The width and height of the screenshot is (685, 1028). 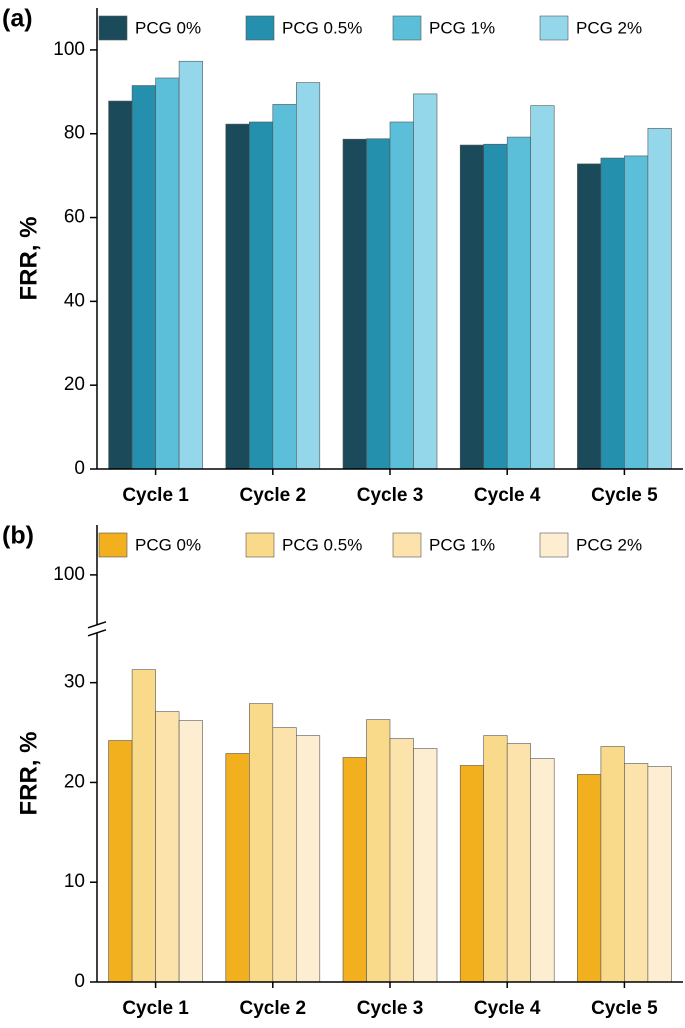 What do you see at coordinates (74, 300) in the screenshot?
I see `y-tick-label: 40` at bounding box center [74, 300].